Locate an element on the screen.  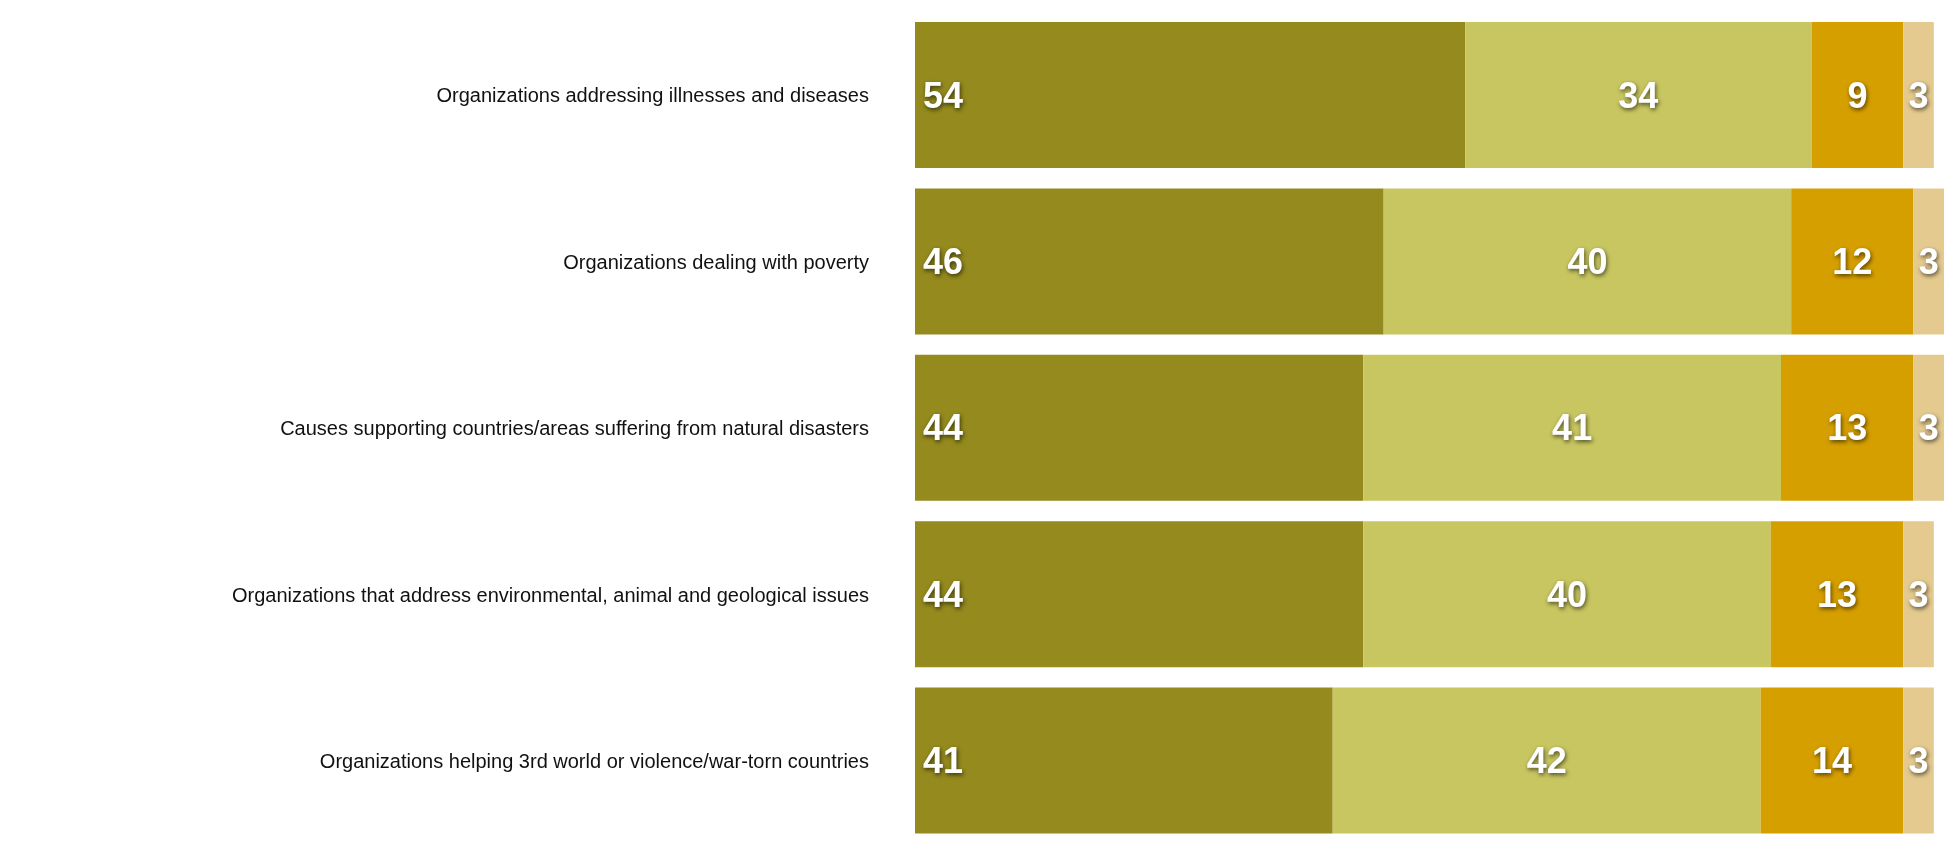
y-tick-label: Causes supporting countries/areas suffering from natural disasters is located at coordinates (574, 428).